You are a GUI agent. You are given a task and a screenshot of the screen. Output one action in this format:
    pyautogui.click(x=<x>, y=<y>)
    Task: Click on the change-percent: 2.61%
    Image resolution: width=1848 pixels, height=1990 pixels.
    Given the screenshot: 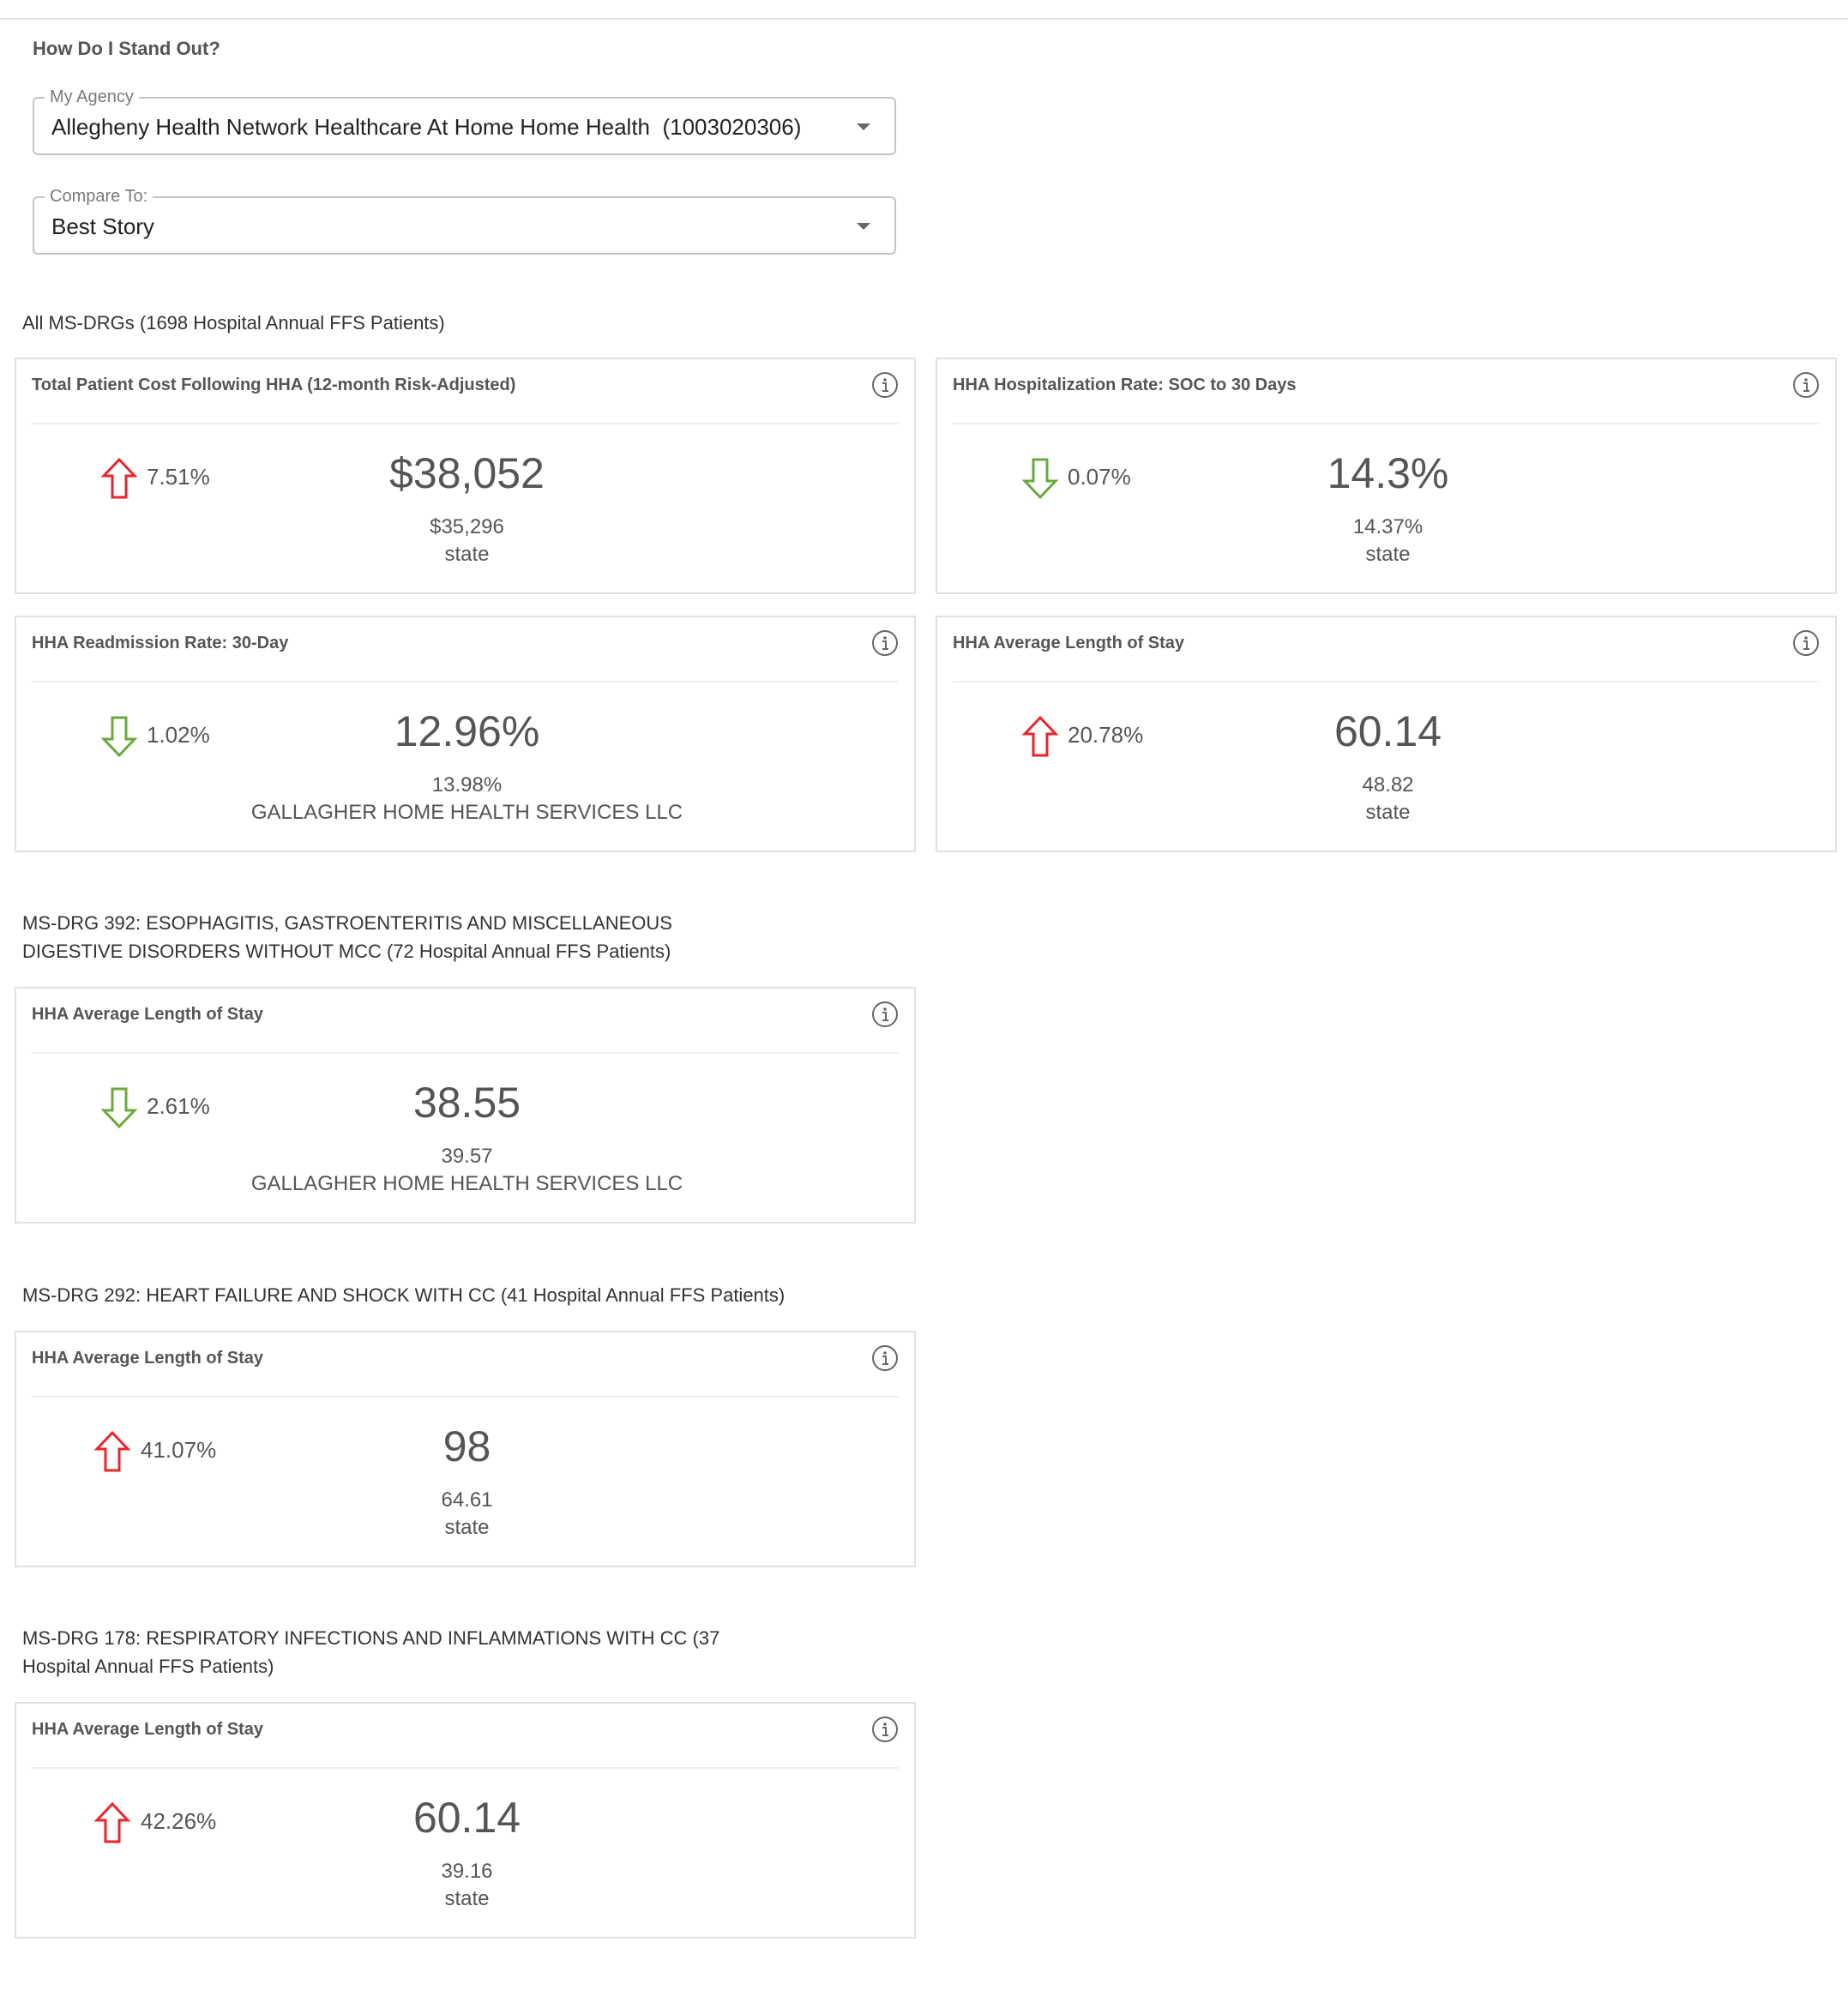 What is the action you would take?
    pyautogui.click(x=178, y=1106)
    